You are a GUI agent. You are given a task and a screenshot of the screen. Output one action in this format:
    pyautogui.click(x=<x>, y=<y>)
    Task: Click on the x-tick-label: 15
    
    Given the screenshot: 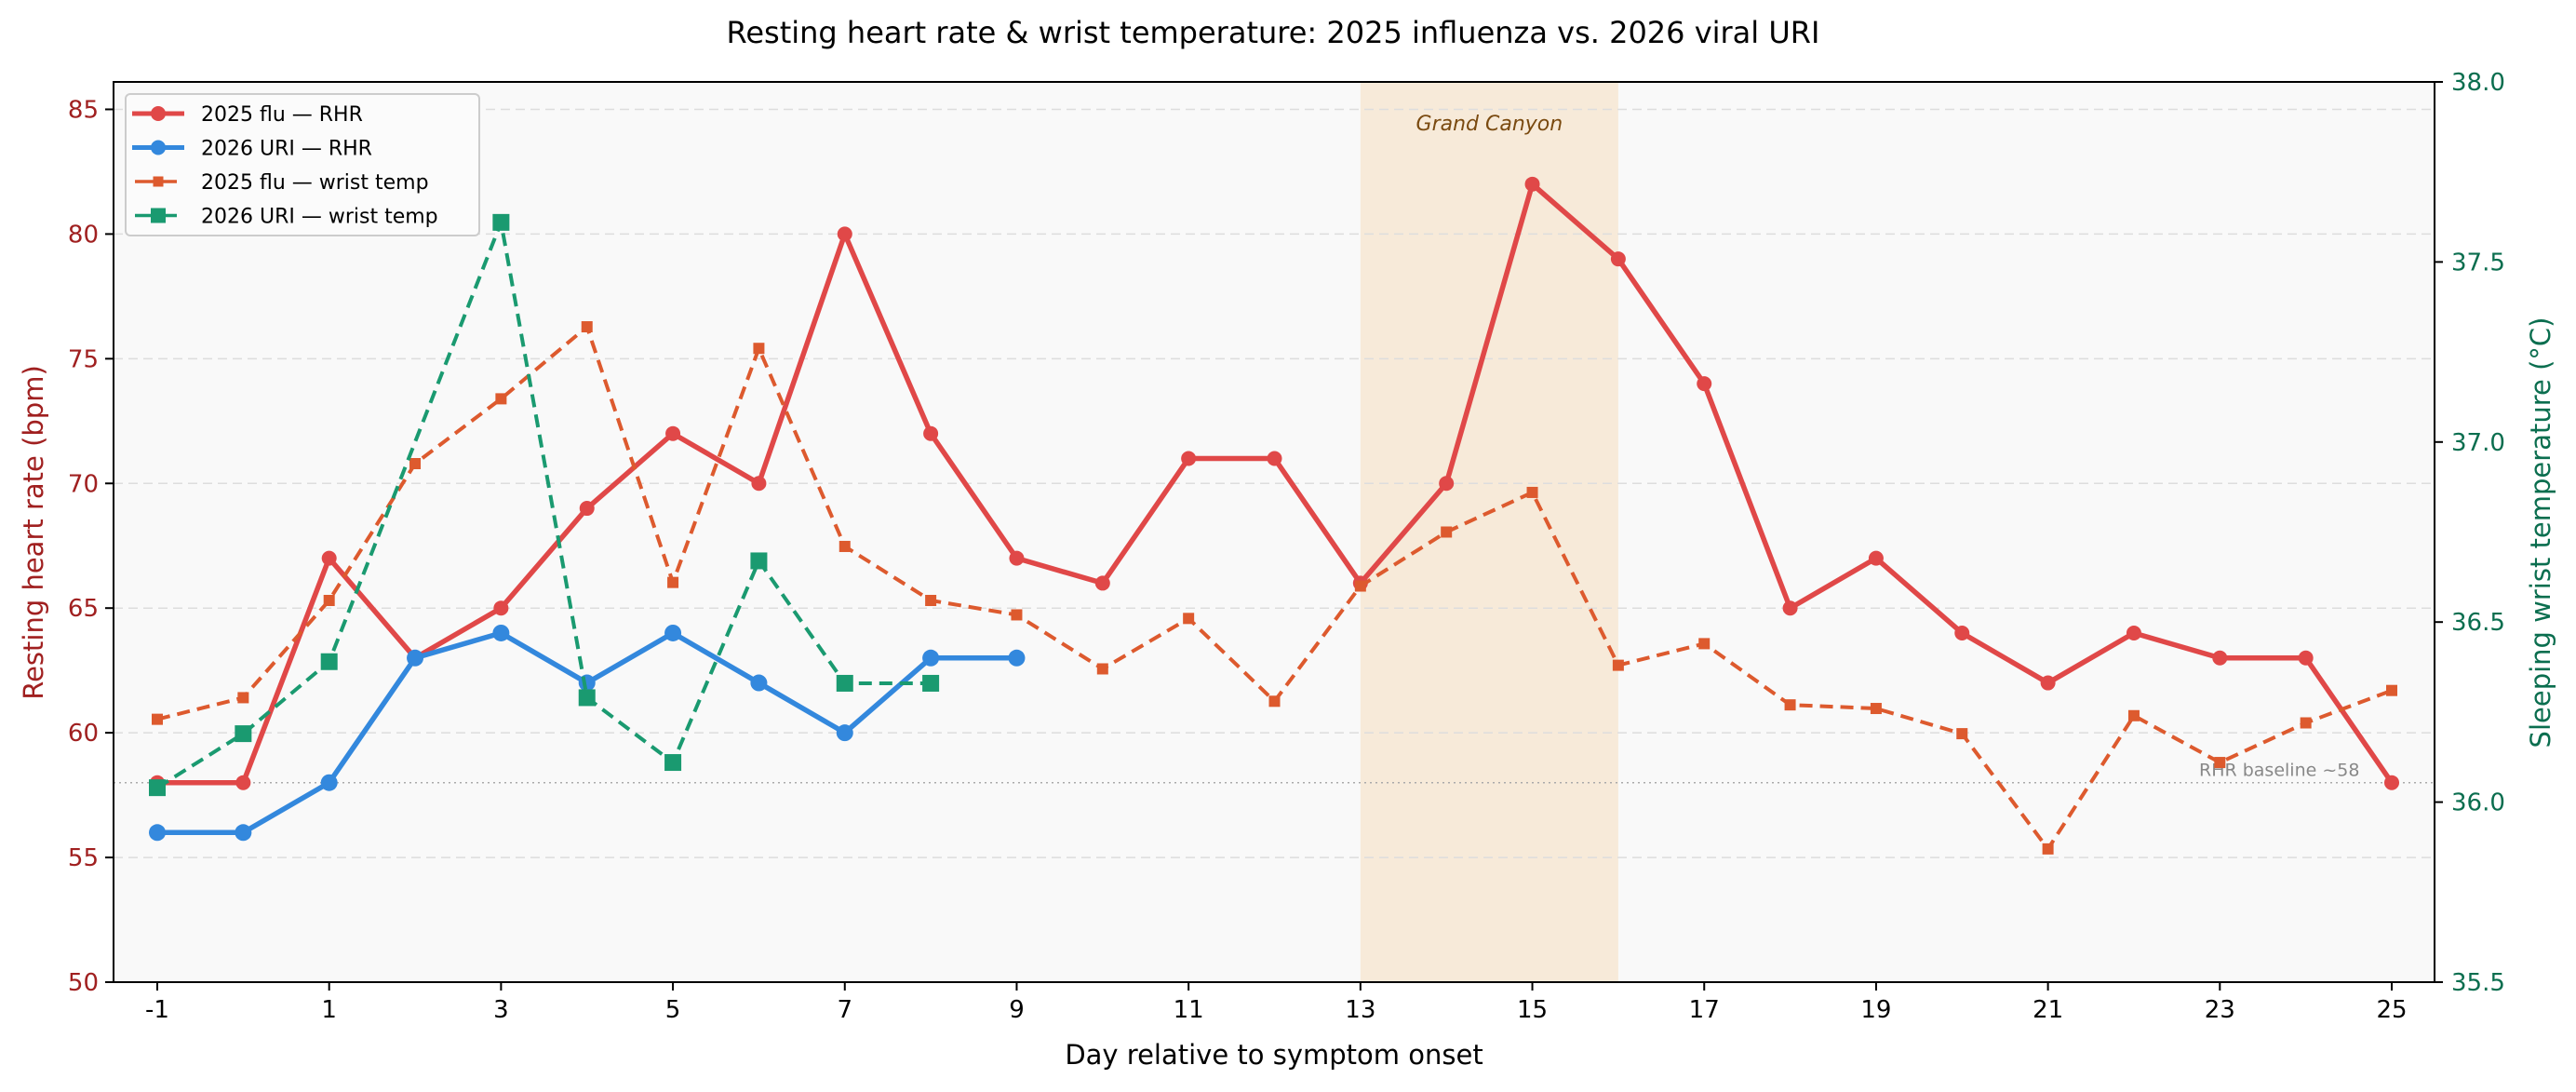 What is the action you would take?
    pyautogui.click(x=1532, y=1010)
    